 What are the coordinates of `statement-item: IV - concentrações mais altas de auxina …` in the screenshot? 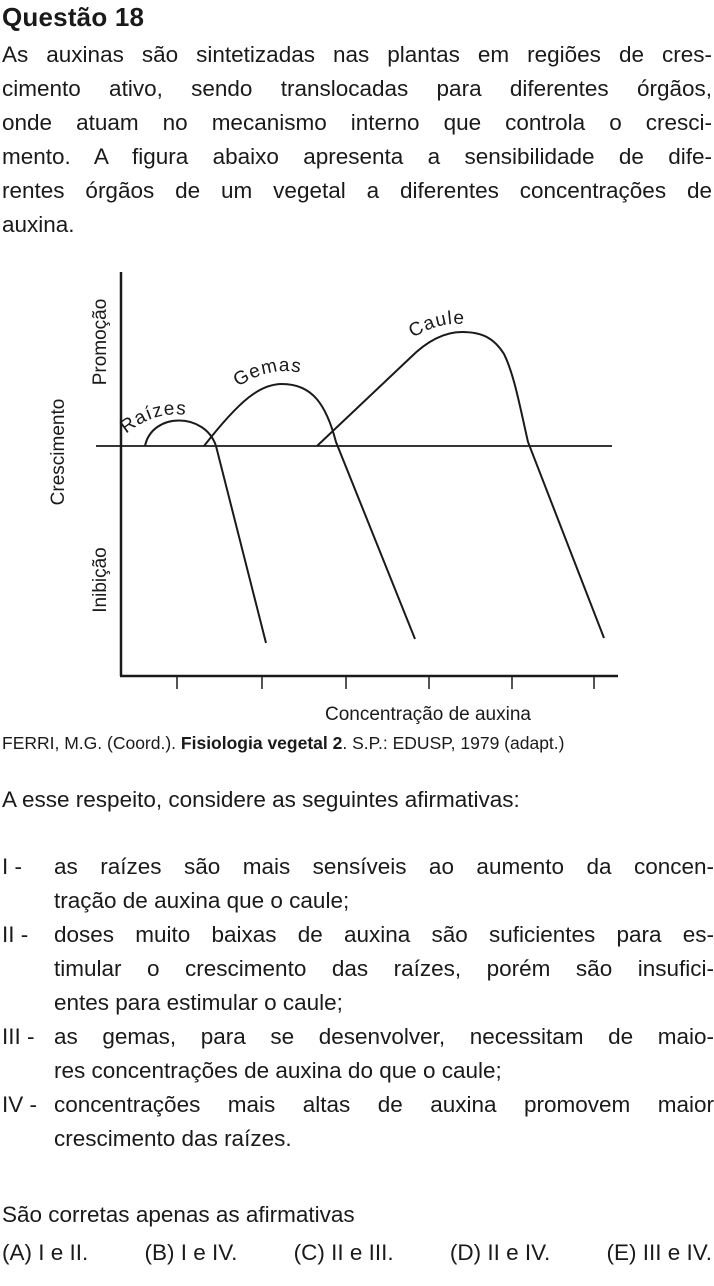 It's located at (357, 1122).